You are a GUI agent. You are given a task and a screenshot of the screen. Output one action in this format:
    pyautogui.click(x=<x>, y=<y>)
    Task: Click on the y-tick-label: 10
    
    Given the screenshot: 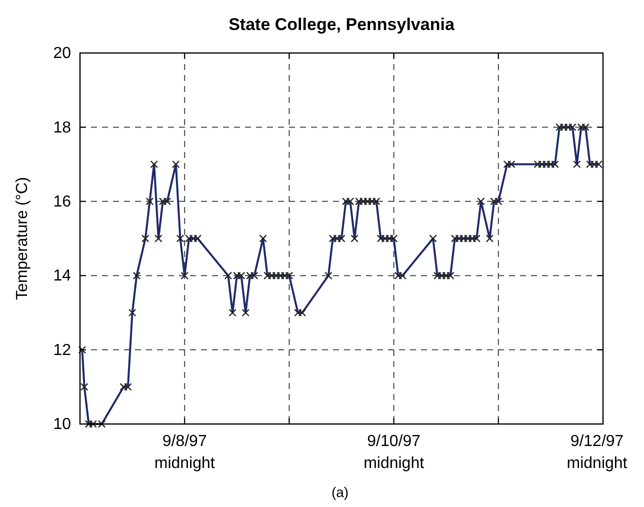 What is the action you would take?
    pyautogui.click(x=62, y=425)
    